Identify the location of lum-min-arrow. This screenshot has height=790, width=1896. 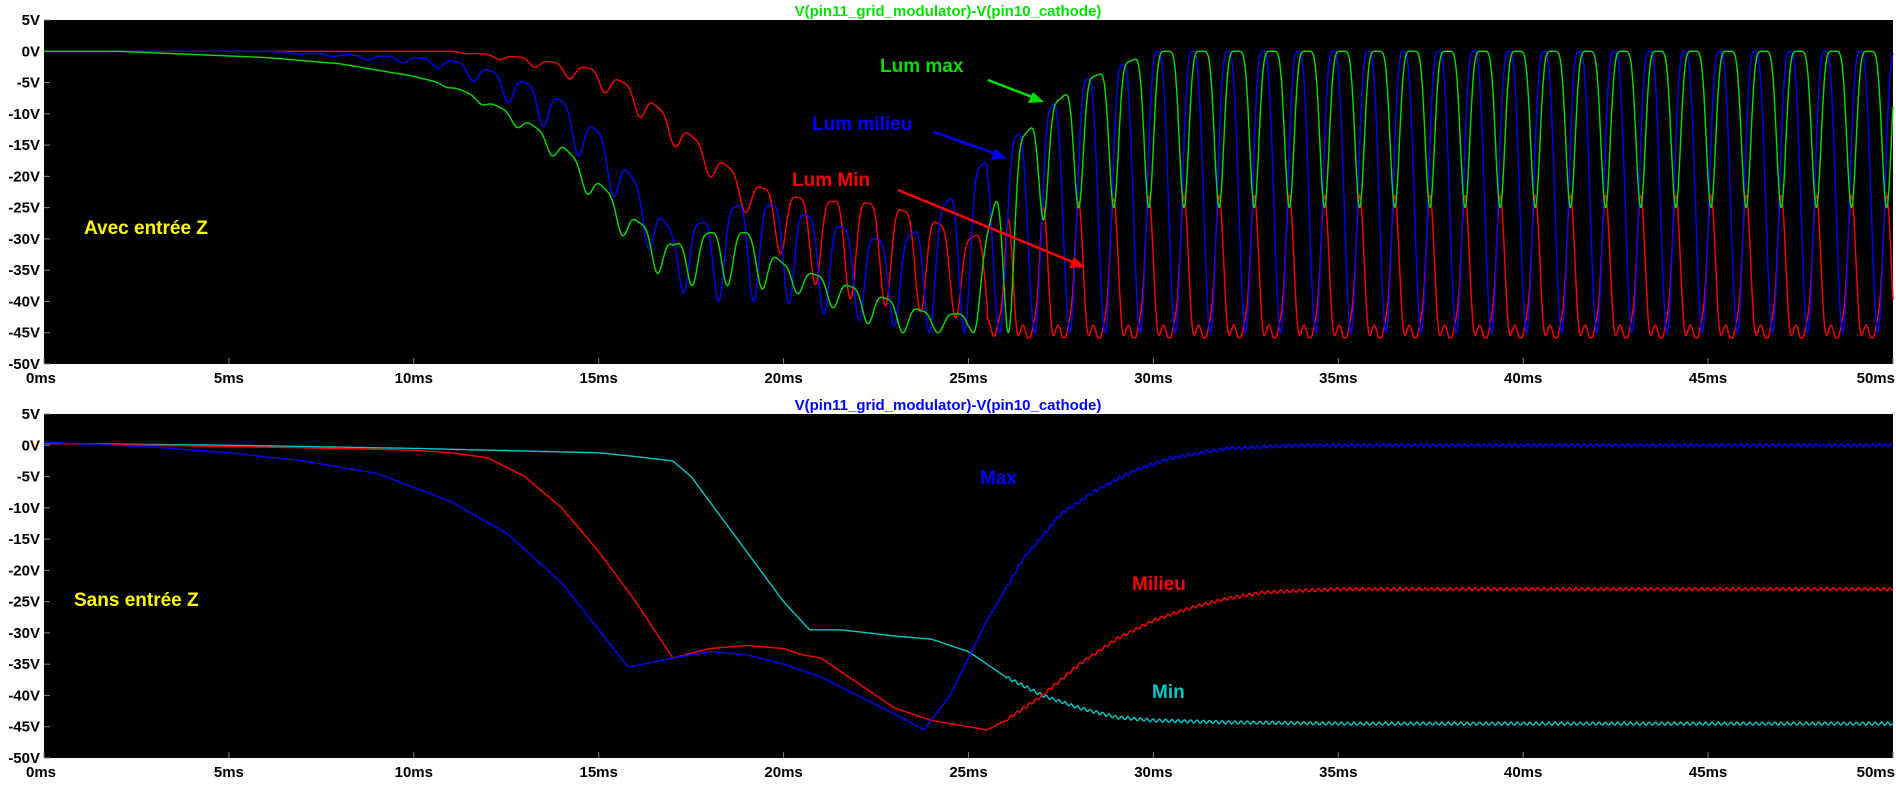
(991, 228).